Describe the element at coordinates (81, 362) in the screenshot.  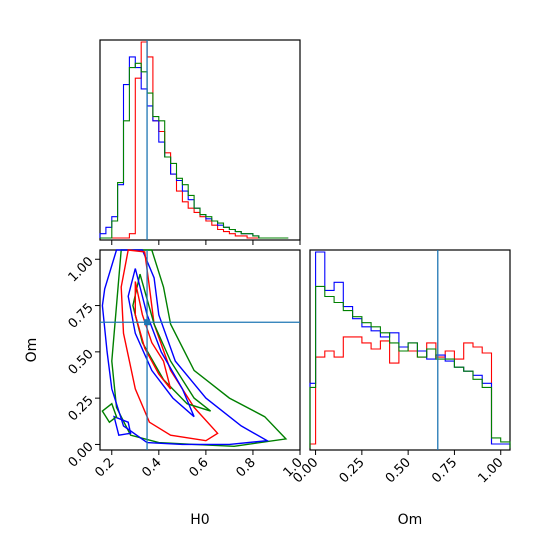
I see `om-y-tick-label-2: 0.50` at that location.